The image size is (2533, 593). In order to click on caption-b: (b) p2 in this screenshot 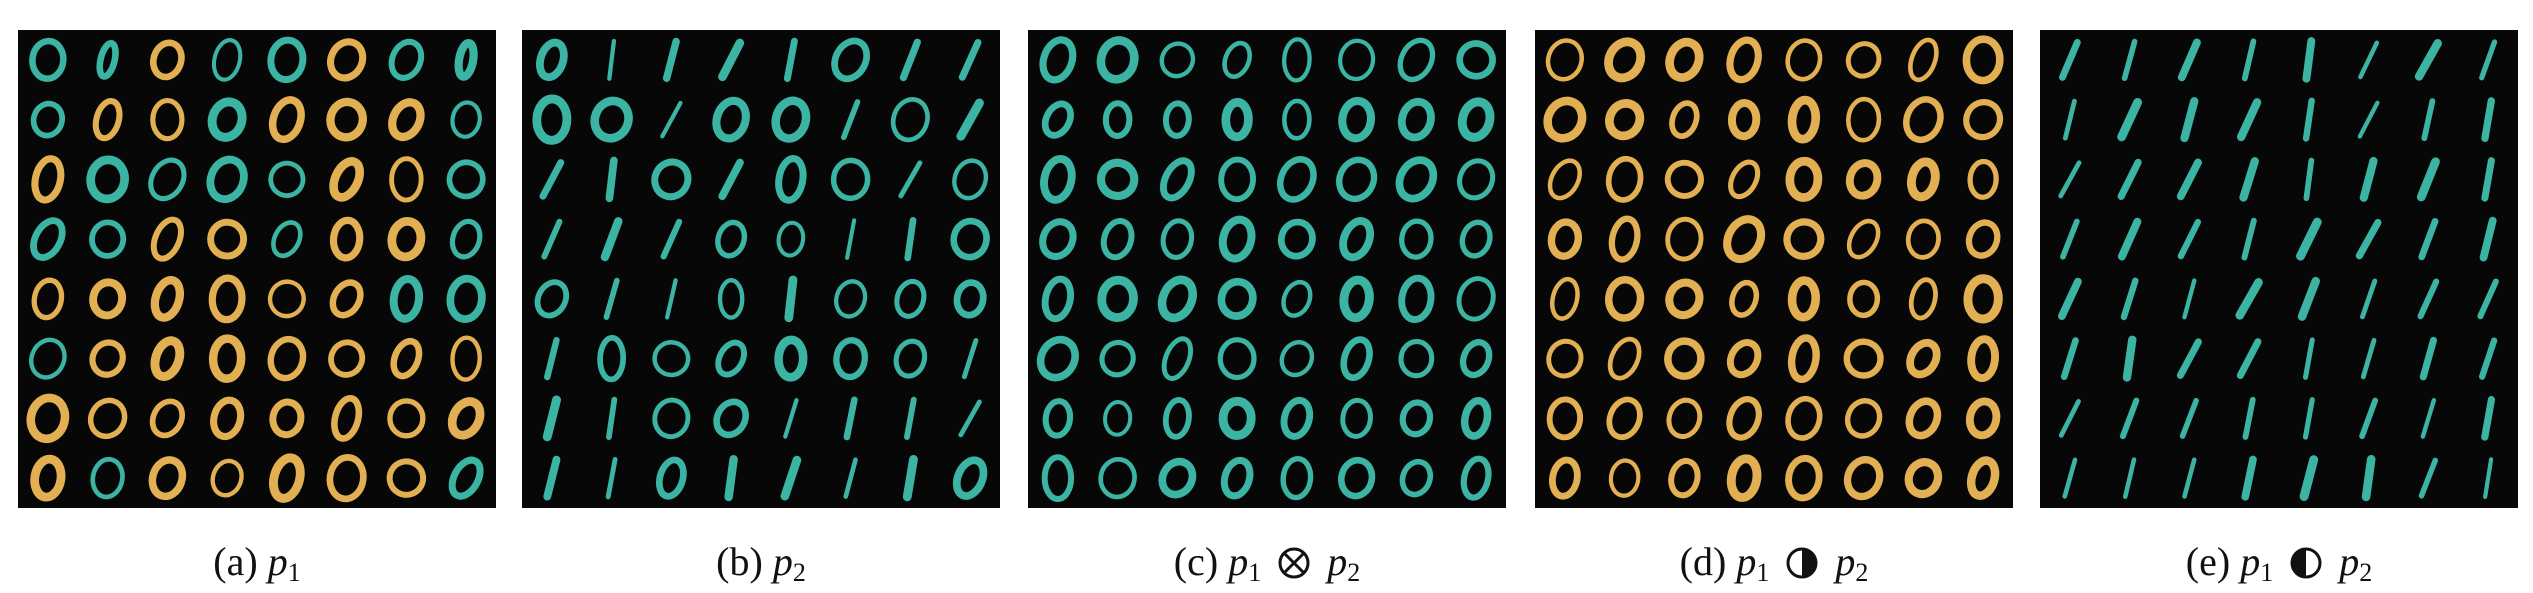, I will do `click(761, 563)`.